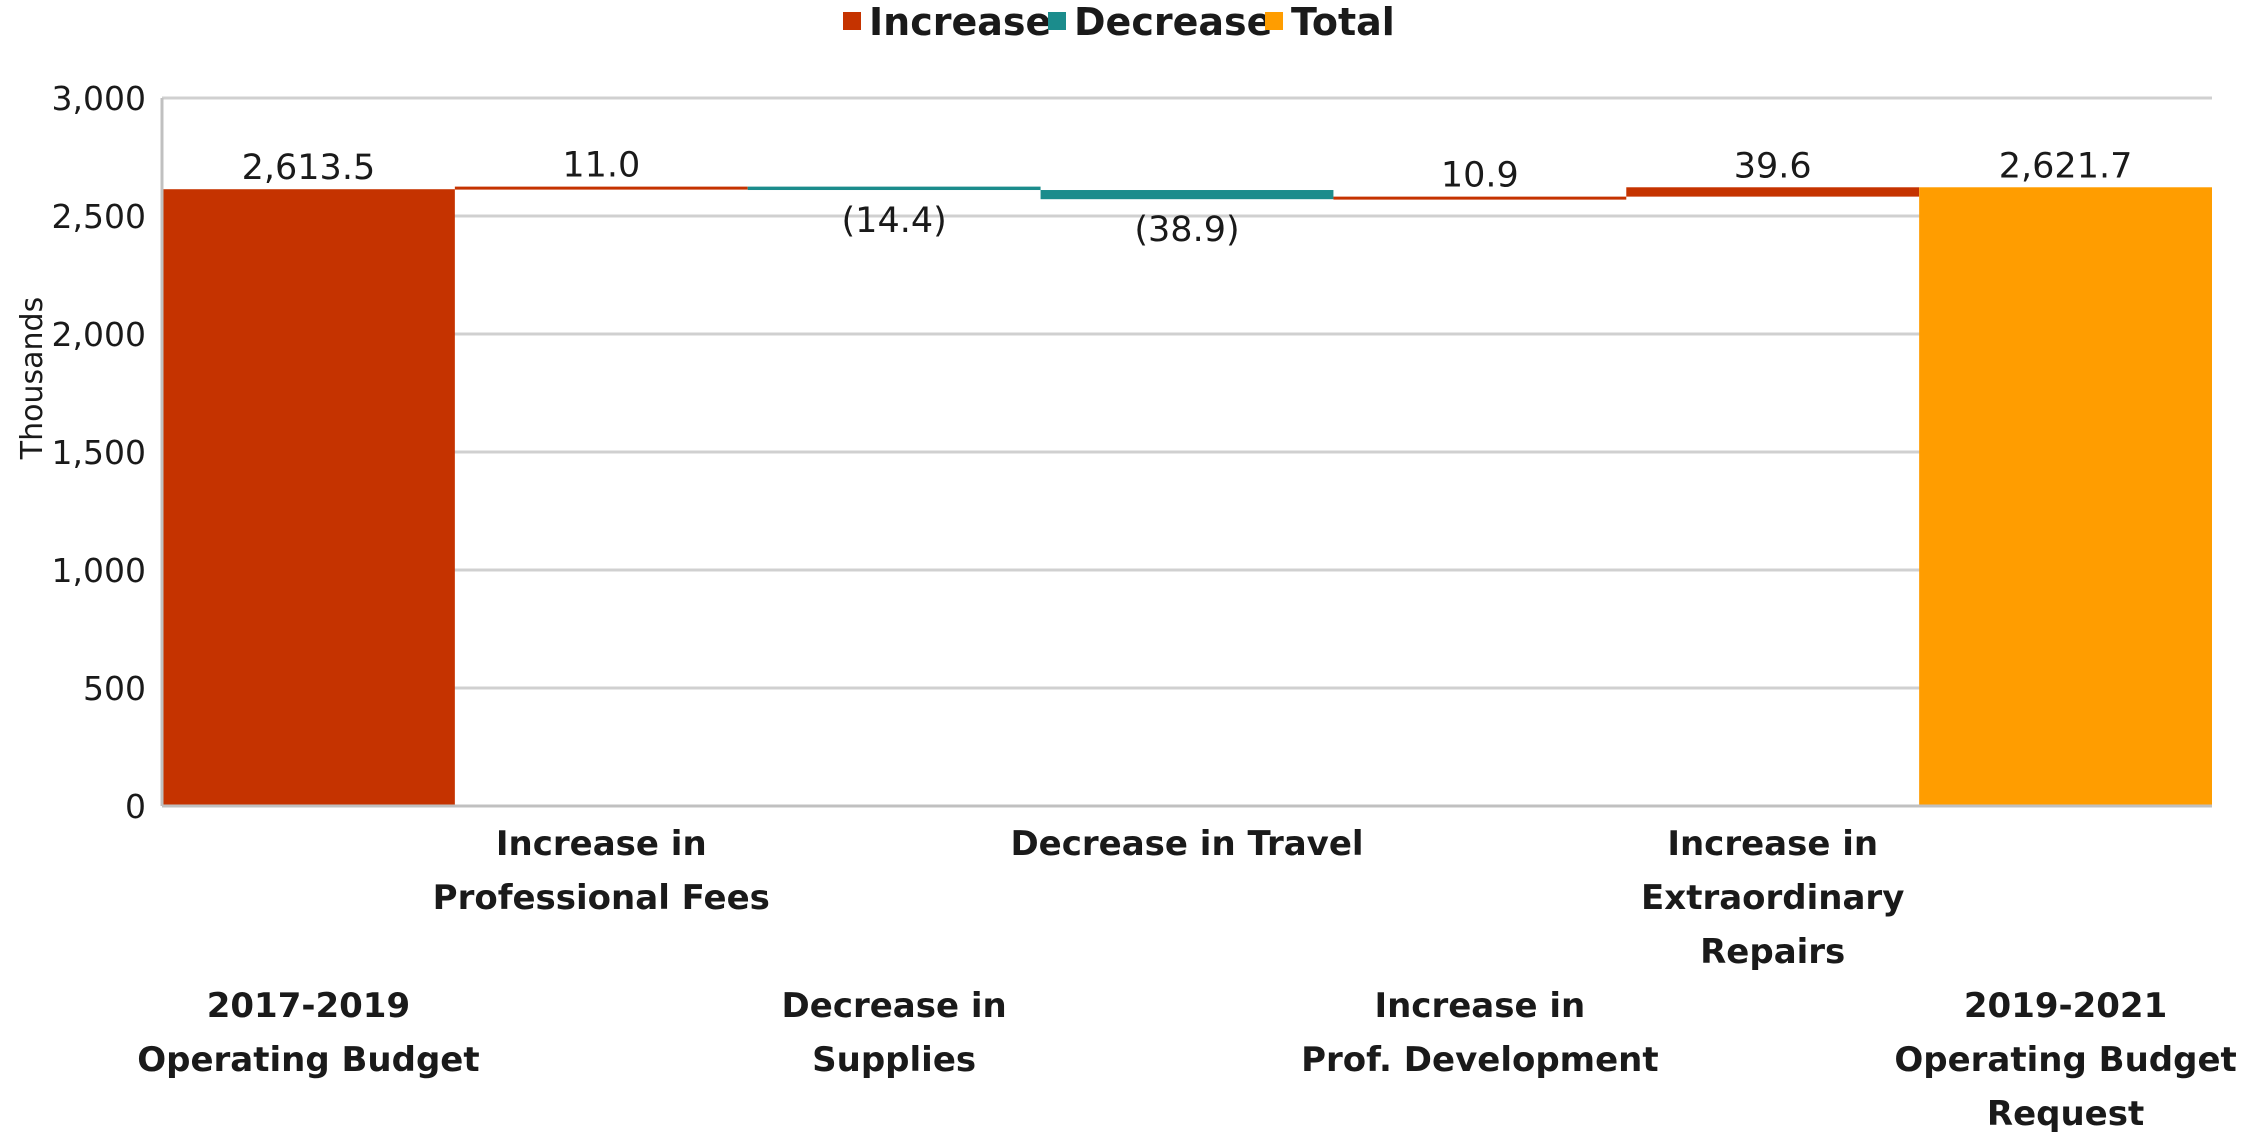 The image size is (2243, 1135). Describe the element at coordinates (601, 898) in the screenshot. I see `category-label-line: Professional Fees` at that location.